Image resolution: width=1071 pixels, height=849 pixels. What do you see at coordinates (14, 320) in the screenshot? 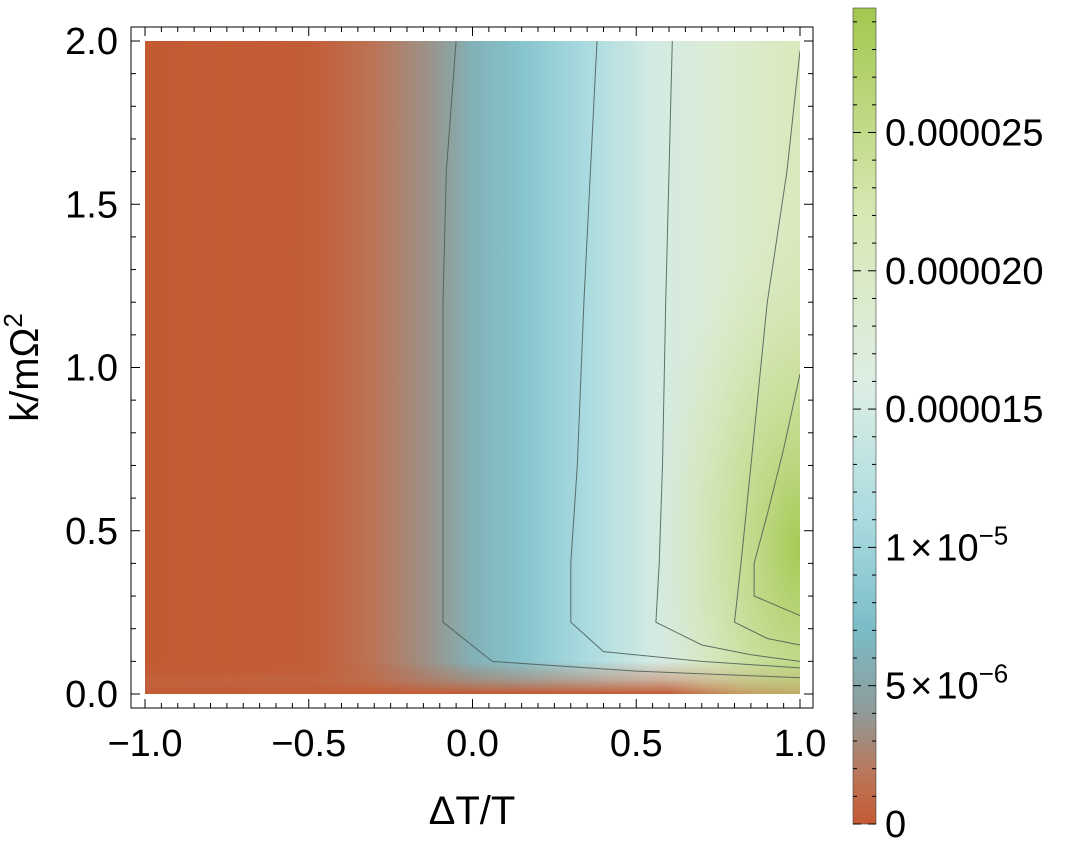
I see `y-axis-label-superscript: 2` at bounding box center [14, 320].